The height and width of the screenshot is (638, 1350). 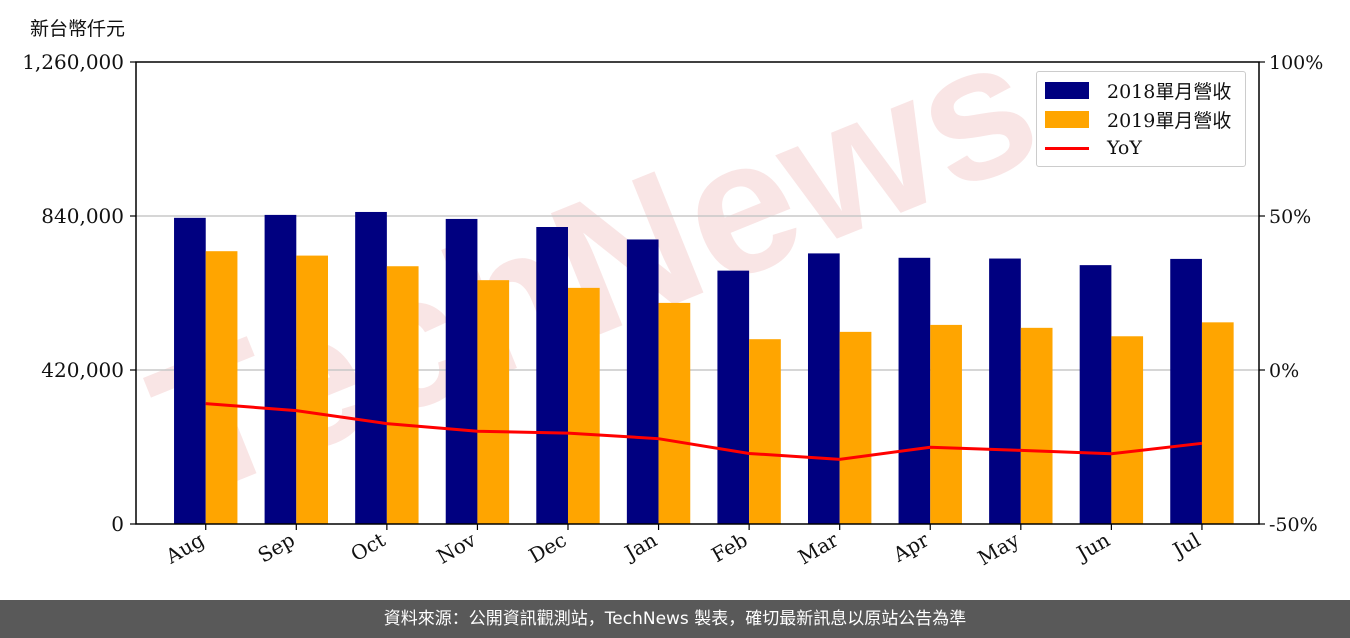 What do you see at coordinates (1169, 120) in the screenshot?
I see `legend-label-2019: 2019單月營收` at bounding box center [1169, 120].